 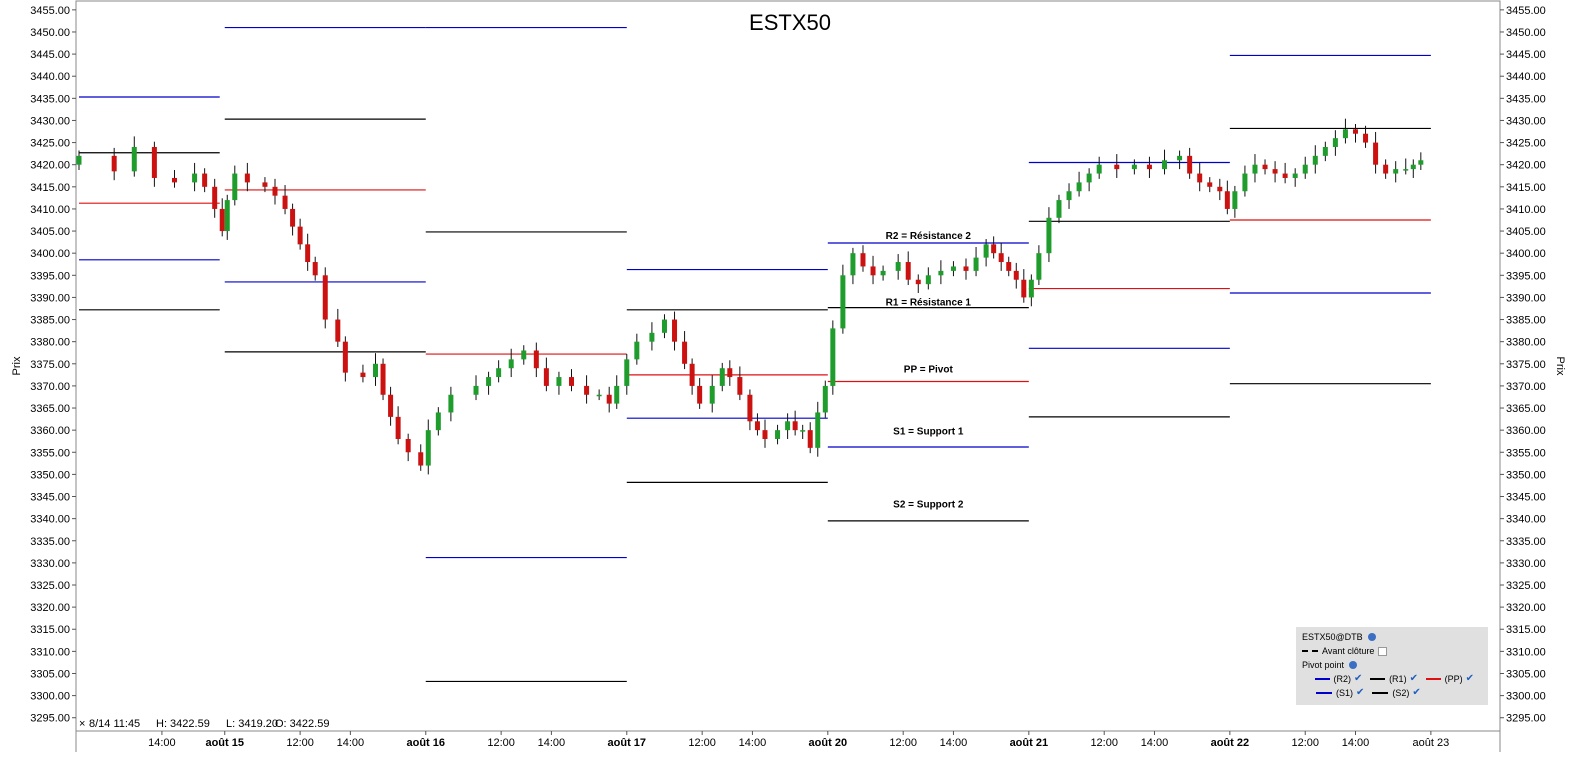 I want to click on s2-line-swatch, so click(x=1380, y=693).